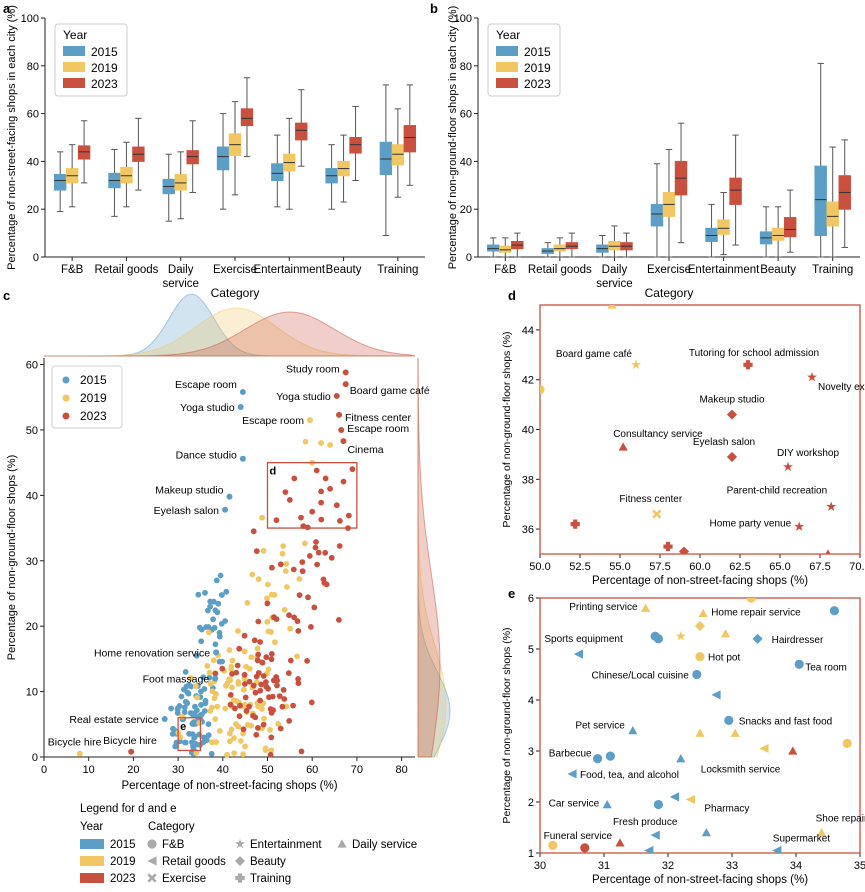 This screenshot has height=892, width=865. Describe the element at coordinates (66, 398) in the screenshot. I see `panel-c-legend-marker-2019` at that location.